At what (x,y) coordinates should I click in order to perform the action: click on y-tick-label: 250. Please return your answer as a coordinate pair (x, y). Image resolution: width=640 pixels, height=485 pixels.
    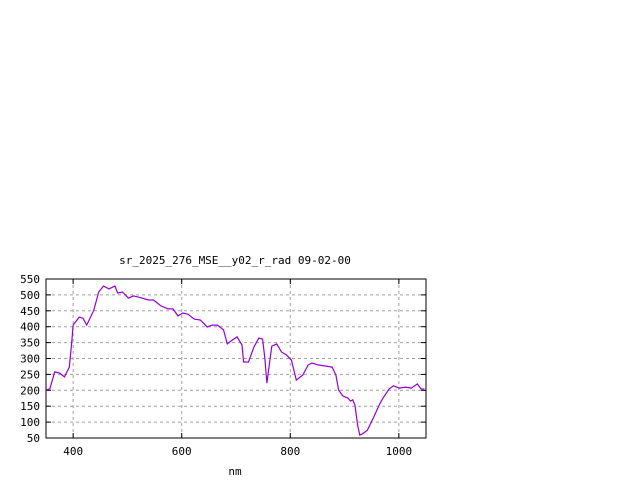
    Looking at the image, I should click on (30, 374).